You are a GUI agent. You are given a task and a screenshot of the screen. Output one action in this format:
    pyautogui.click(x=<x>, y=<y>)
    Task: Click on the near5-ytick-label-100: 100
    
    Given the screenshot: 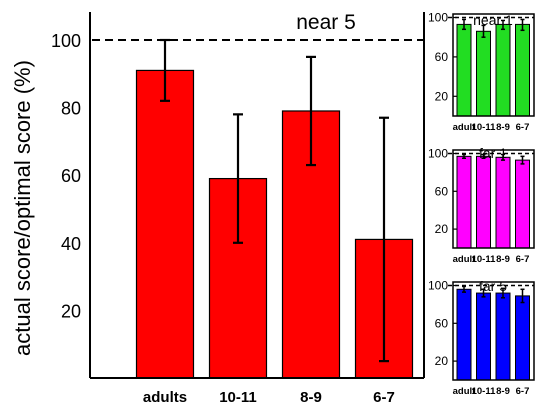 What is the action you would take?
    pyautogui.click(x=66, y=41)
    